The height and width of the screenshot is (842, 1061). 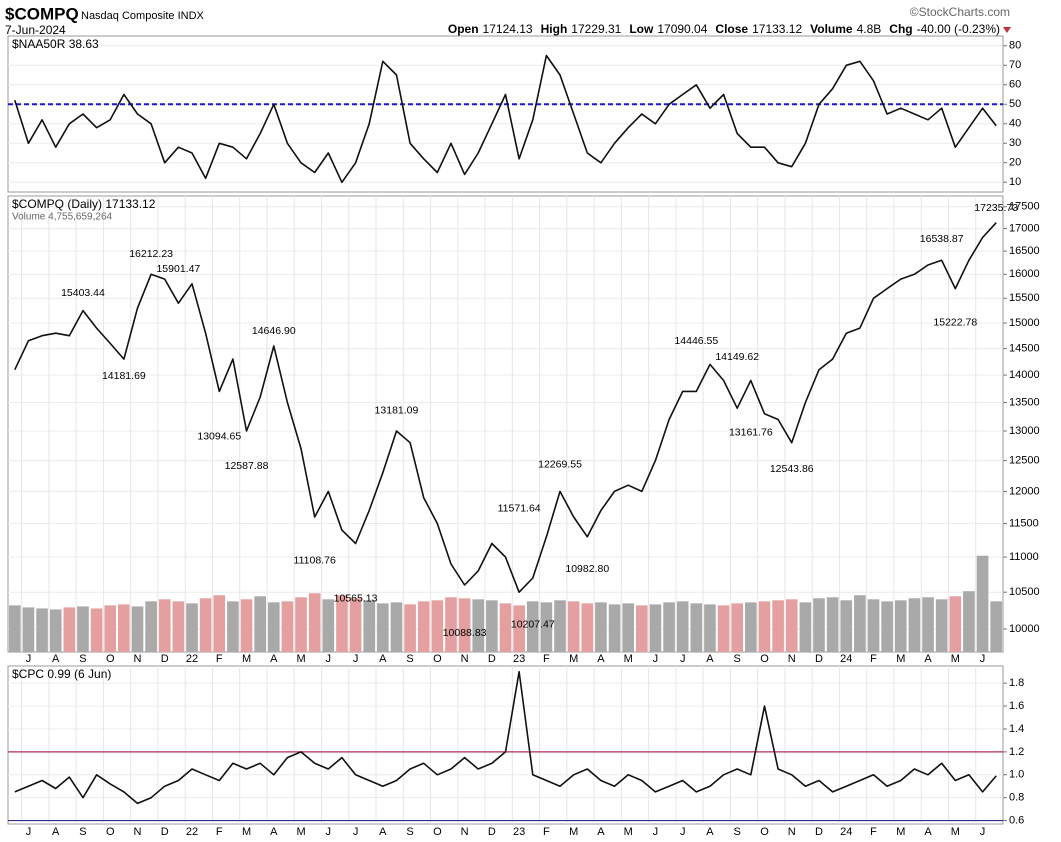 I want to click on price-annotation: 10088.83, so click(x=465, y=633).